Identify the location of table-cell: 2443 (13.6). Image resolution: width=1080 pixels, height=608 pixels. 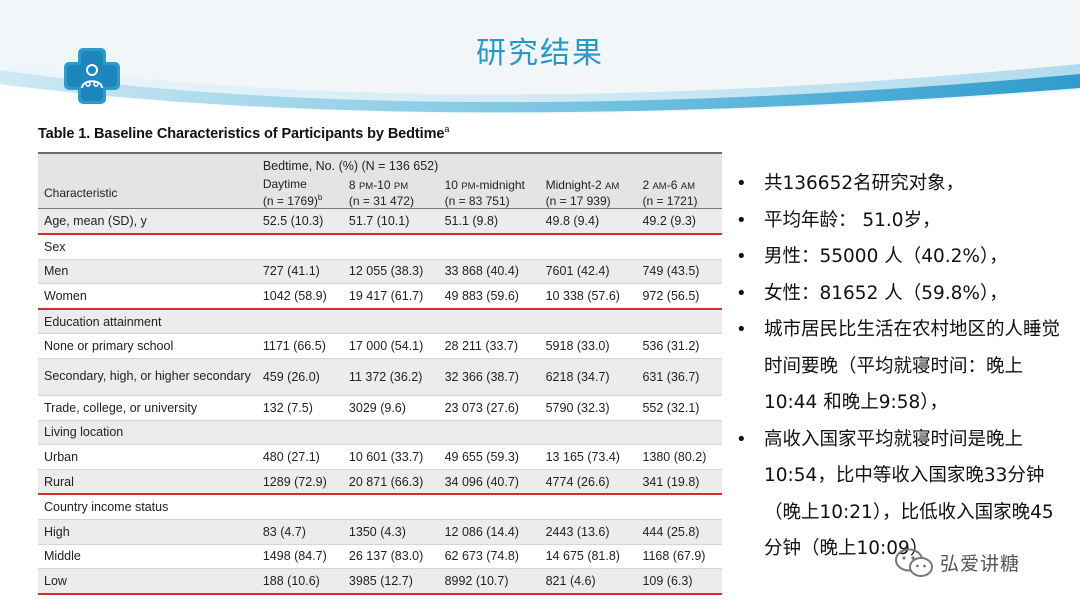
(588, 532).